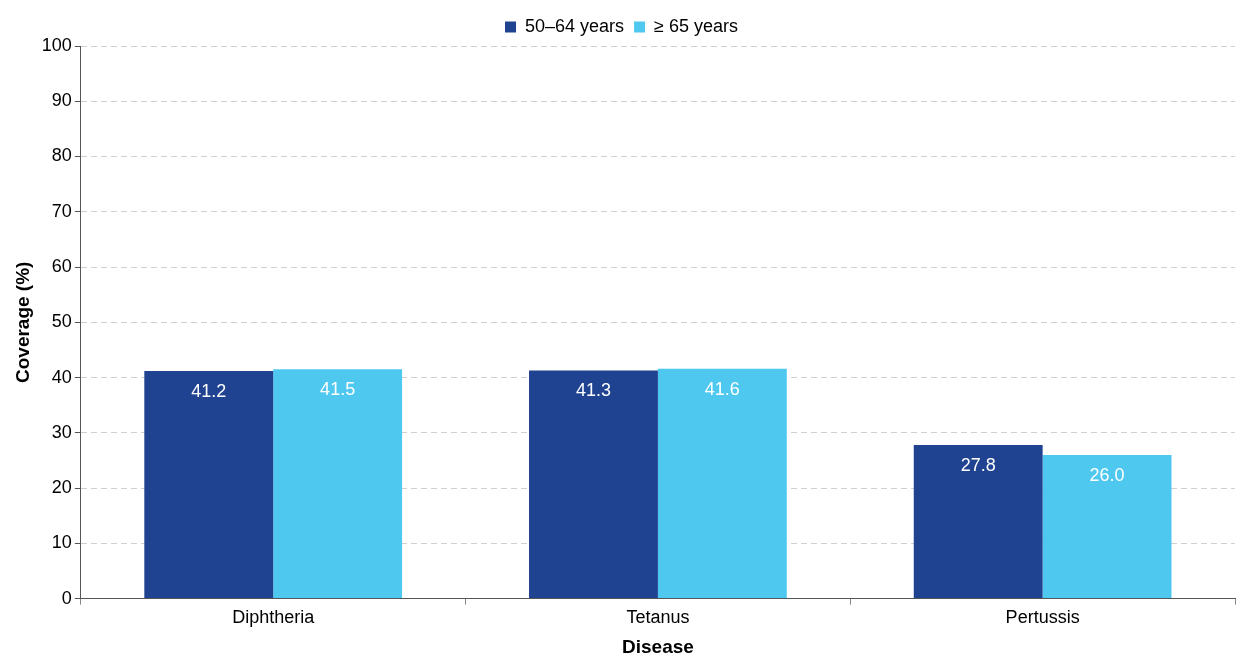 The height and width of the screenshot is (671, 1253). I want to click on legend-label: ≥ 65 years, so click(696, 25).